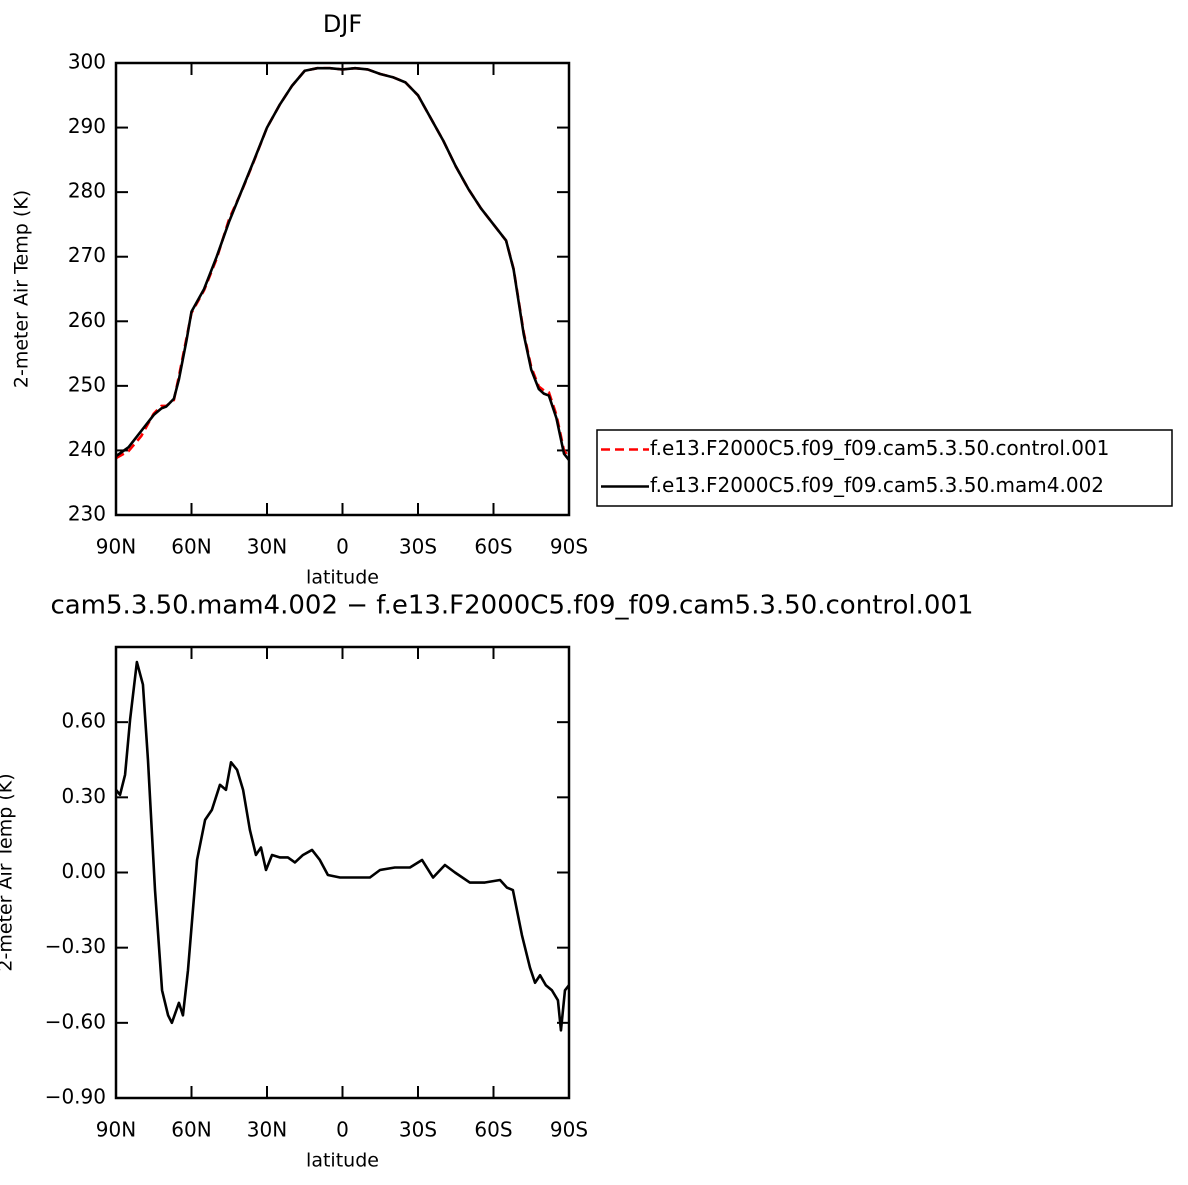  I want to click on y-tick-label: 300, so click(87, 62).